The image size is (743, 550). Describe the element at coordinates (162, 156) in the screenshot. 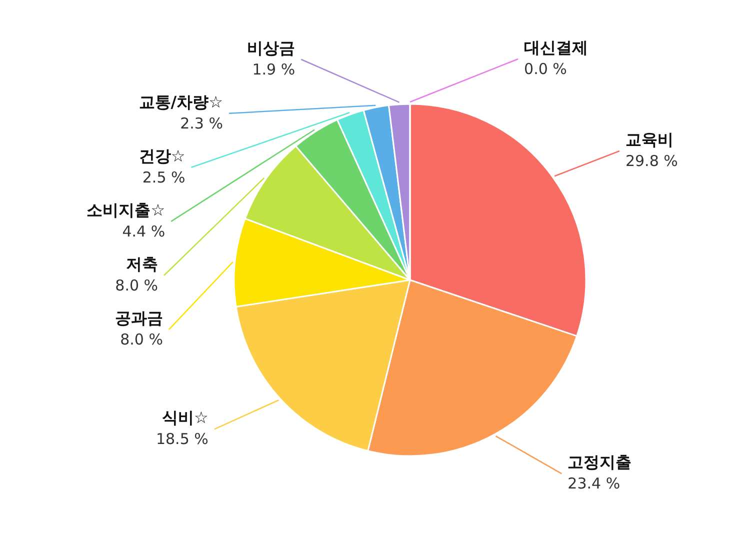

I see `slice-label: 건강☆` at that location.